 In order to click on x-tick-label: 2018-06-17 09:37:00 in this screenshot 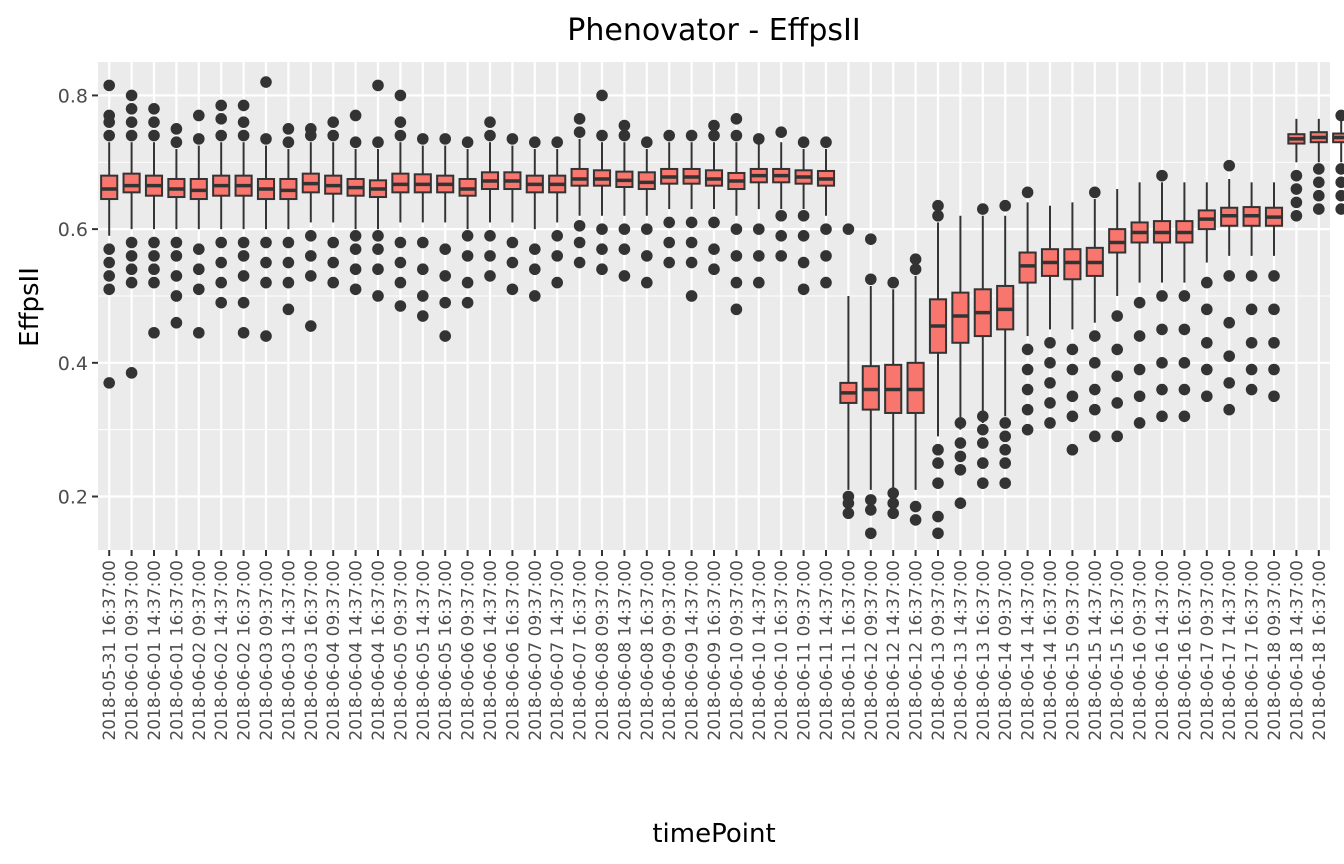, I will do `click(1208, 650)`.